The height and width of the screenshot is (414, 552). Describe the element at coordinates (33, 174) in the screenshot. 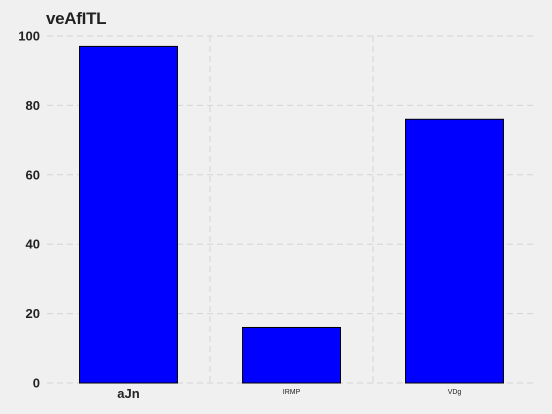

I see `y-tick-label: 60` at that location.